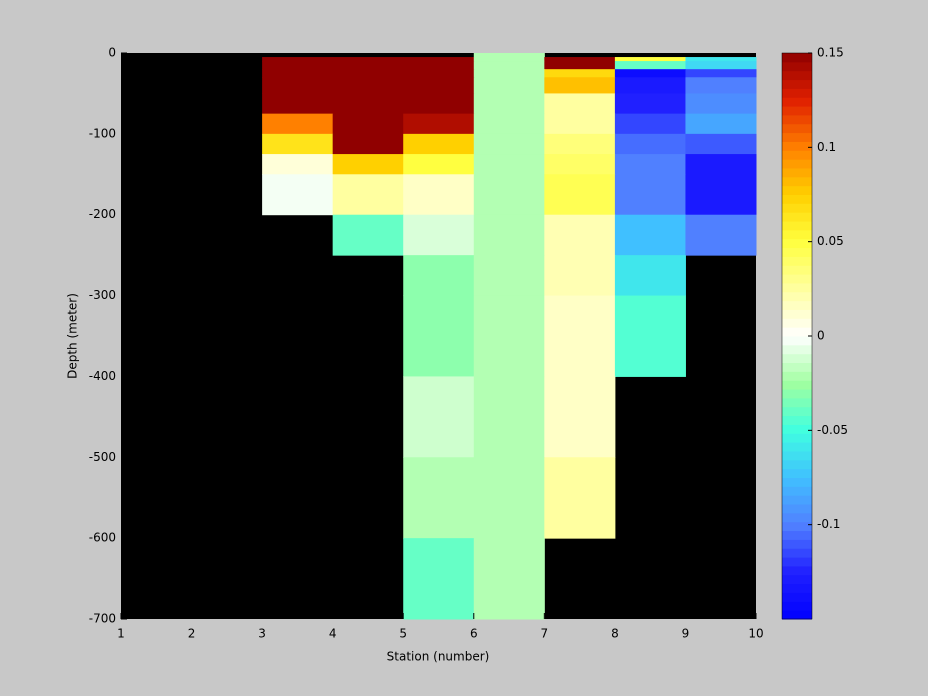  Describe the element at coordinates (545, 634) in the screenshot. I see `x-tick-label: 7` at that location.